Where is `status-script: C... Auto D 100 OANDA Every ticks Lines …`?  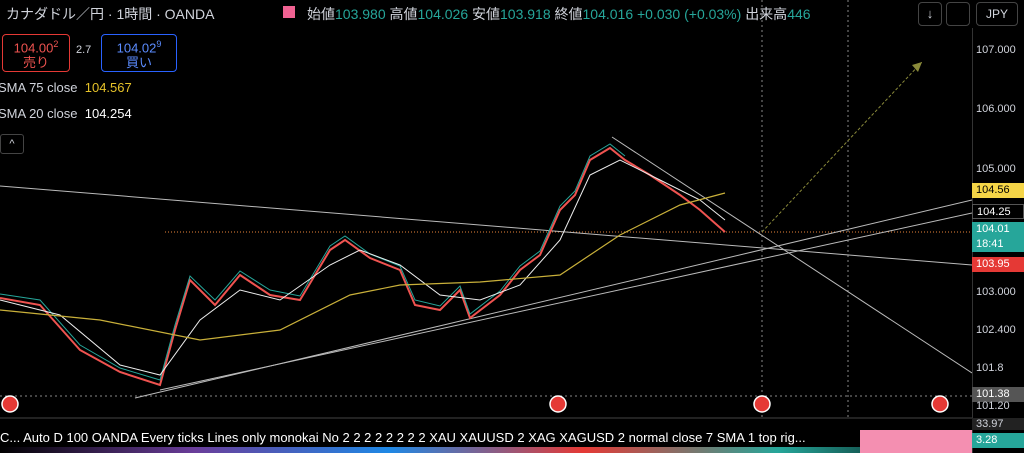
status-script: C... Auto D 100 OANDA Every ticks Lines … is located at coordinates (403, 437).